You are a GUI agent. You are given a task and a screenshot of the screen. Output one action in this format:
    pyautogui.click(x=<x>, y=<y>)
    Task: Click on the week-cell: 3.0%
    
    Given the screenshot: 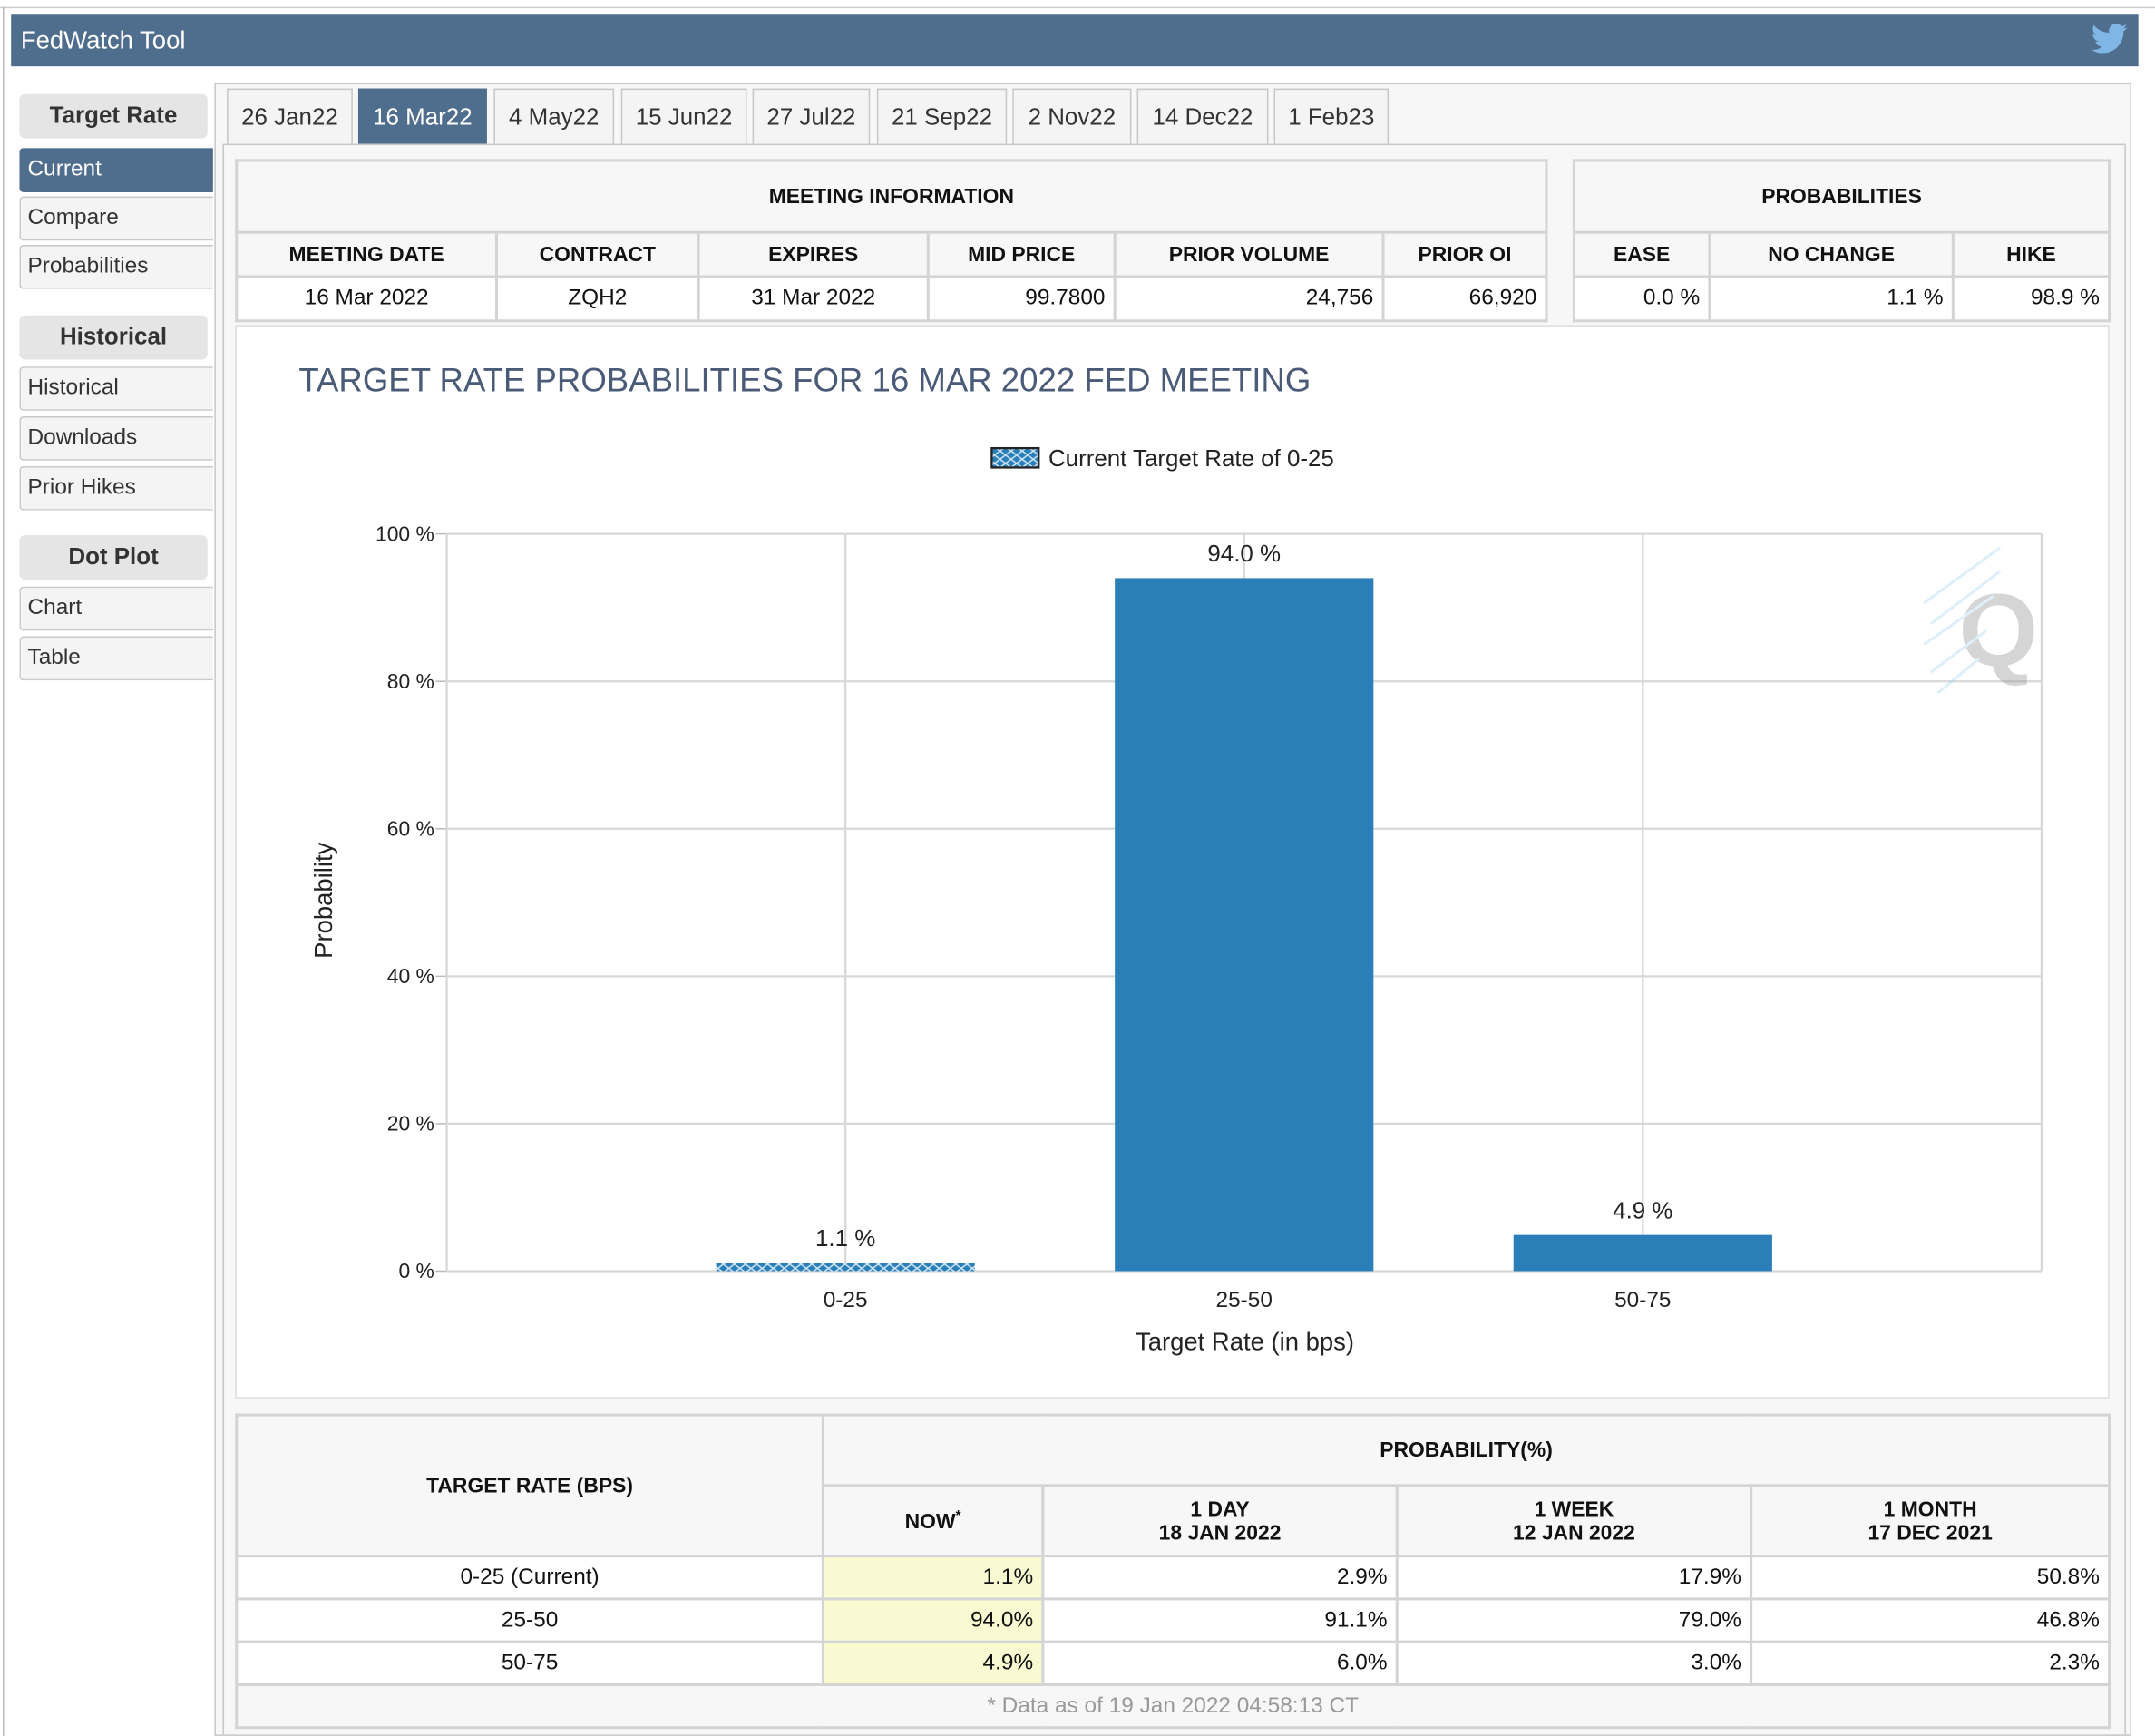 What is the action you would take?
    pyautogui.click(x=1574, y=1663)
    